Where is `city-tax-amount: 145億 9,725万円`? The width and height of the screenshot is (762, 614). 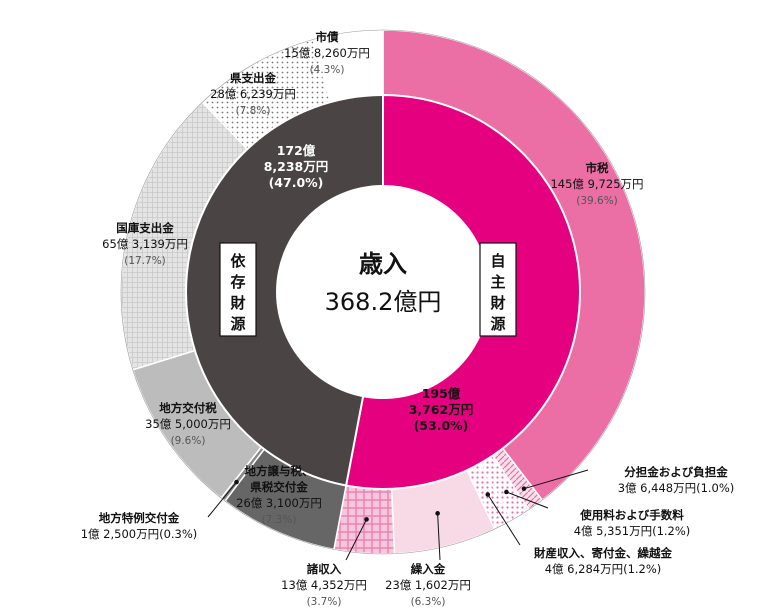 city-tax-amount: 145億 9,725万円 is located at coordinates (596, 184).